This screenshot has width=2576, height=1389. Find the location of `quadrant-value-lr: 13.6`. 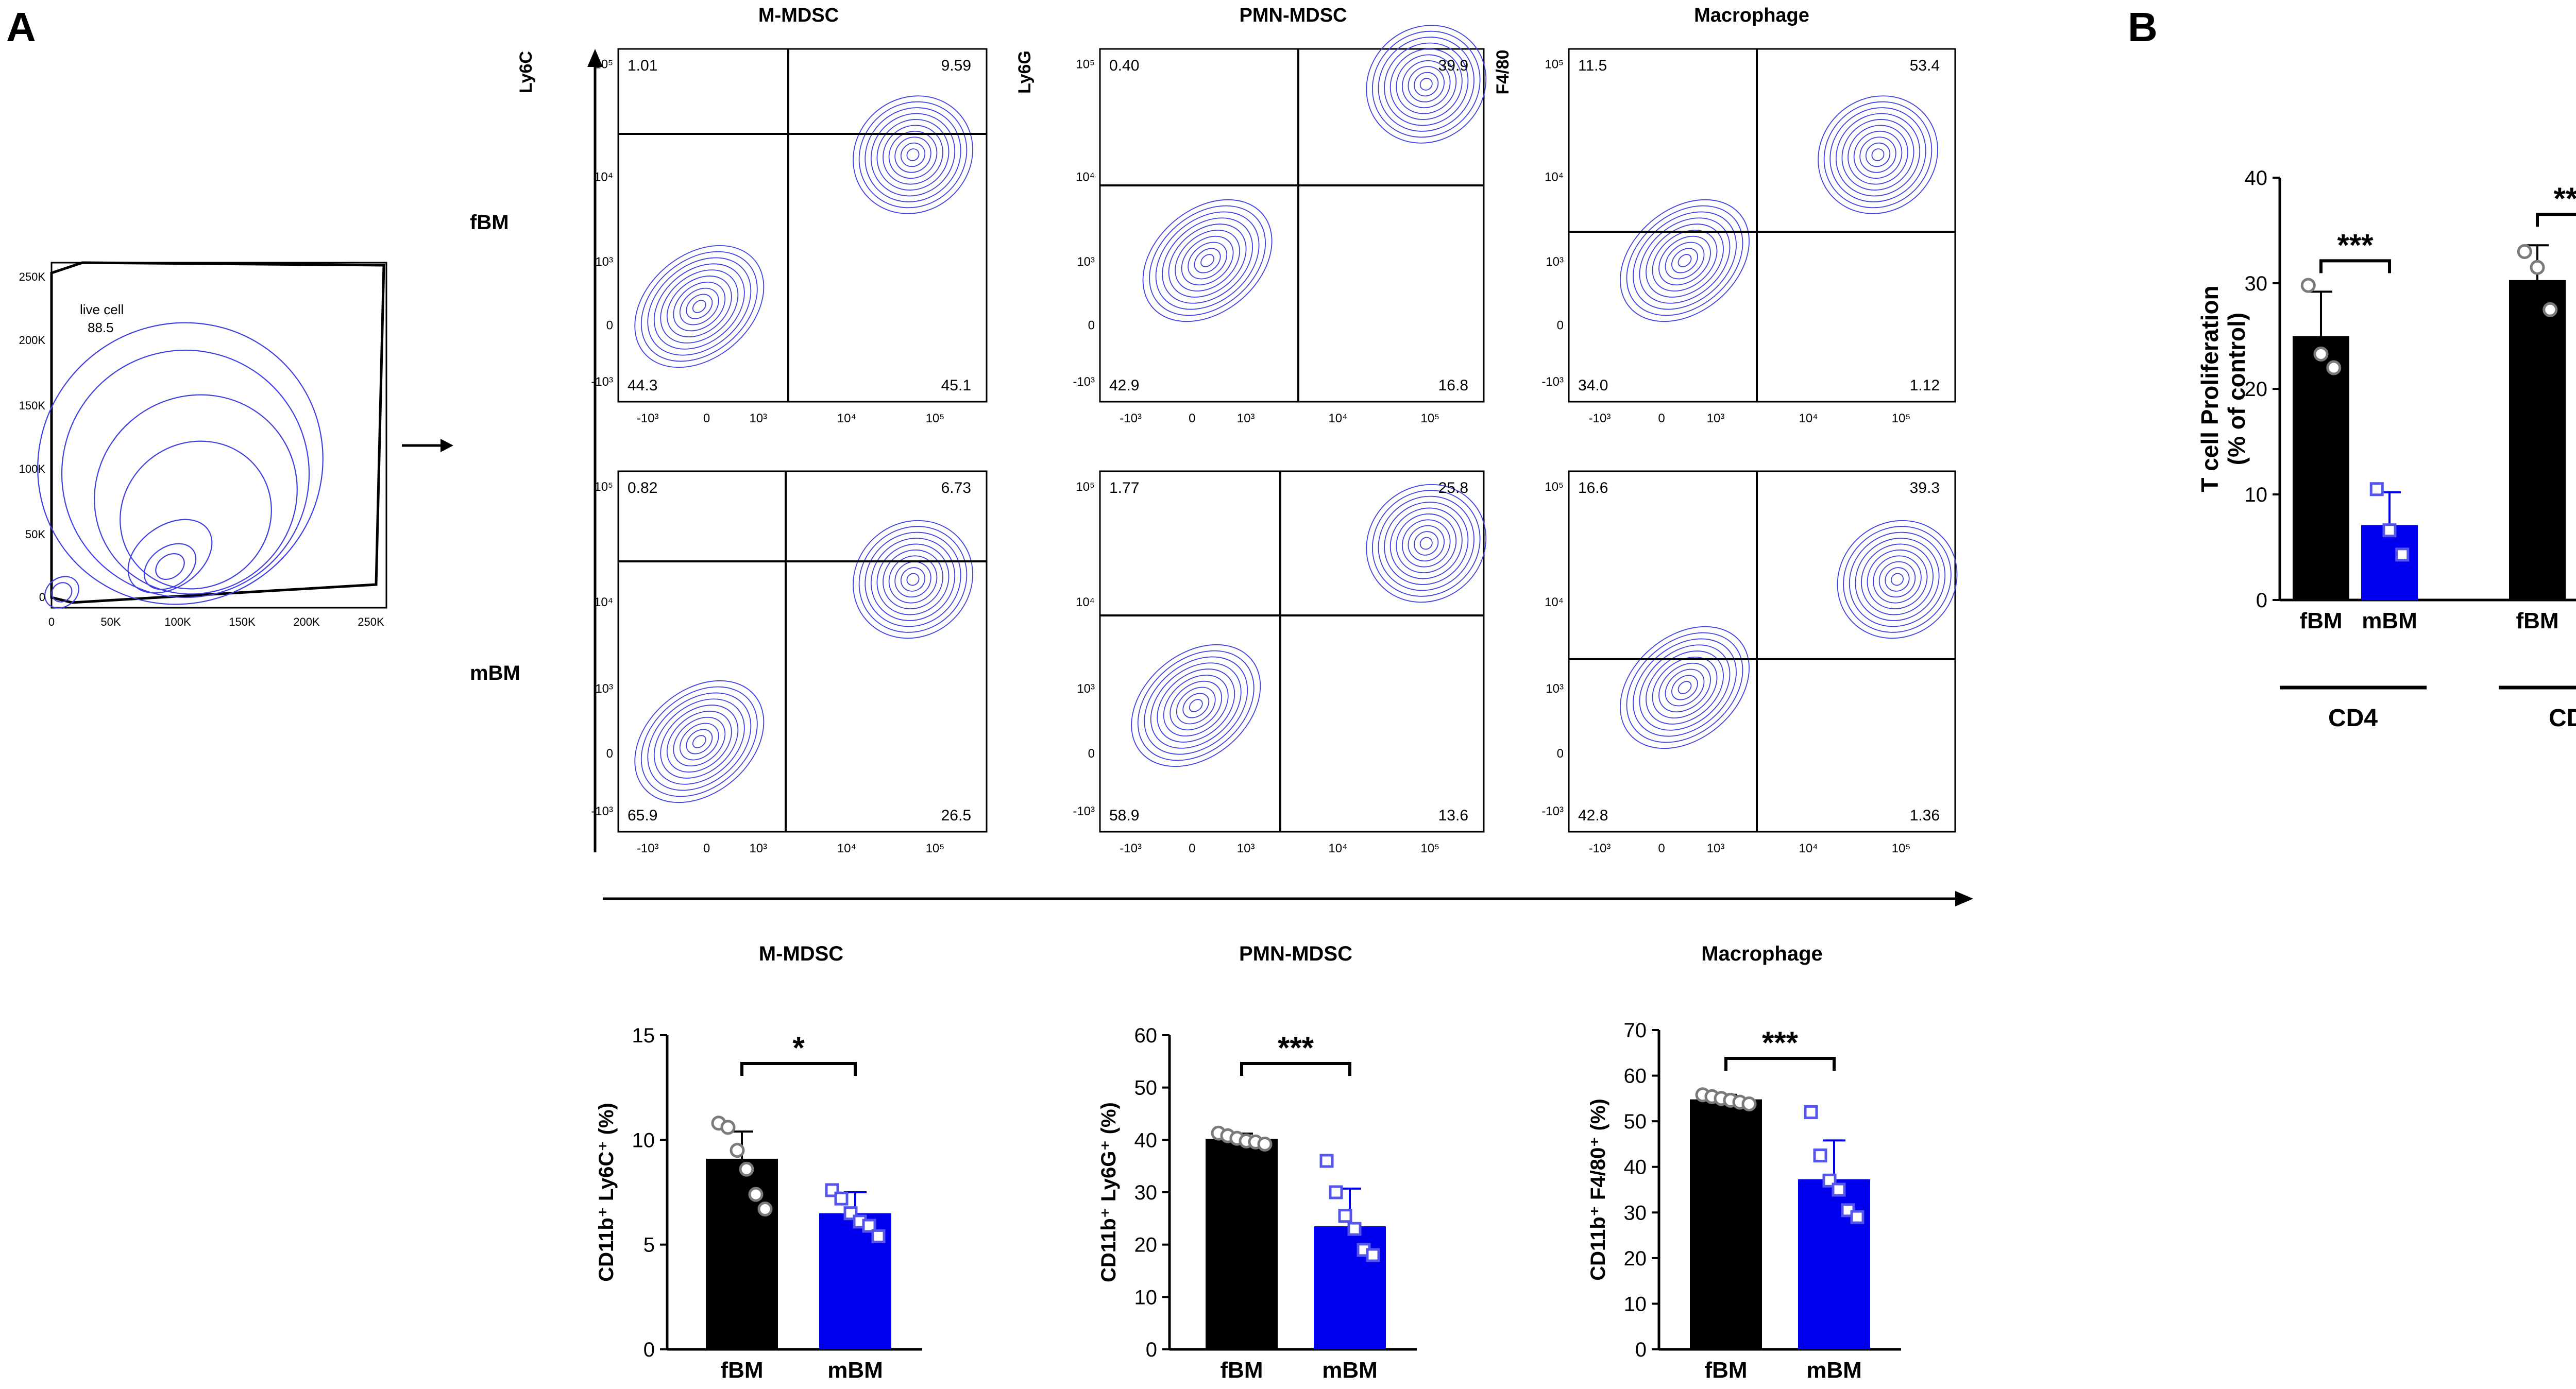

quadrant-value-lr: 13.6 is located at coordinates (1453, 816).